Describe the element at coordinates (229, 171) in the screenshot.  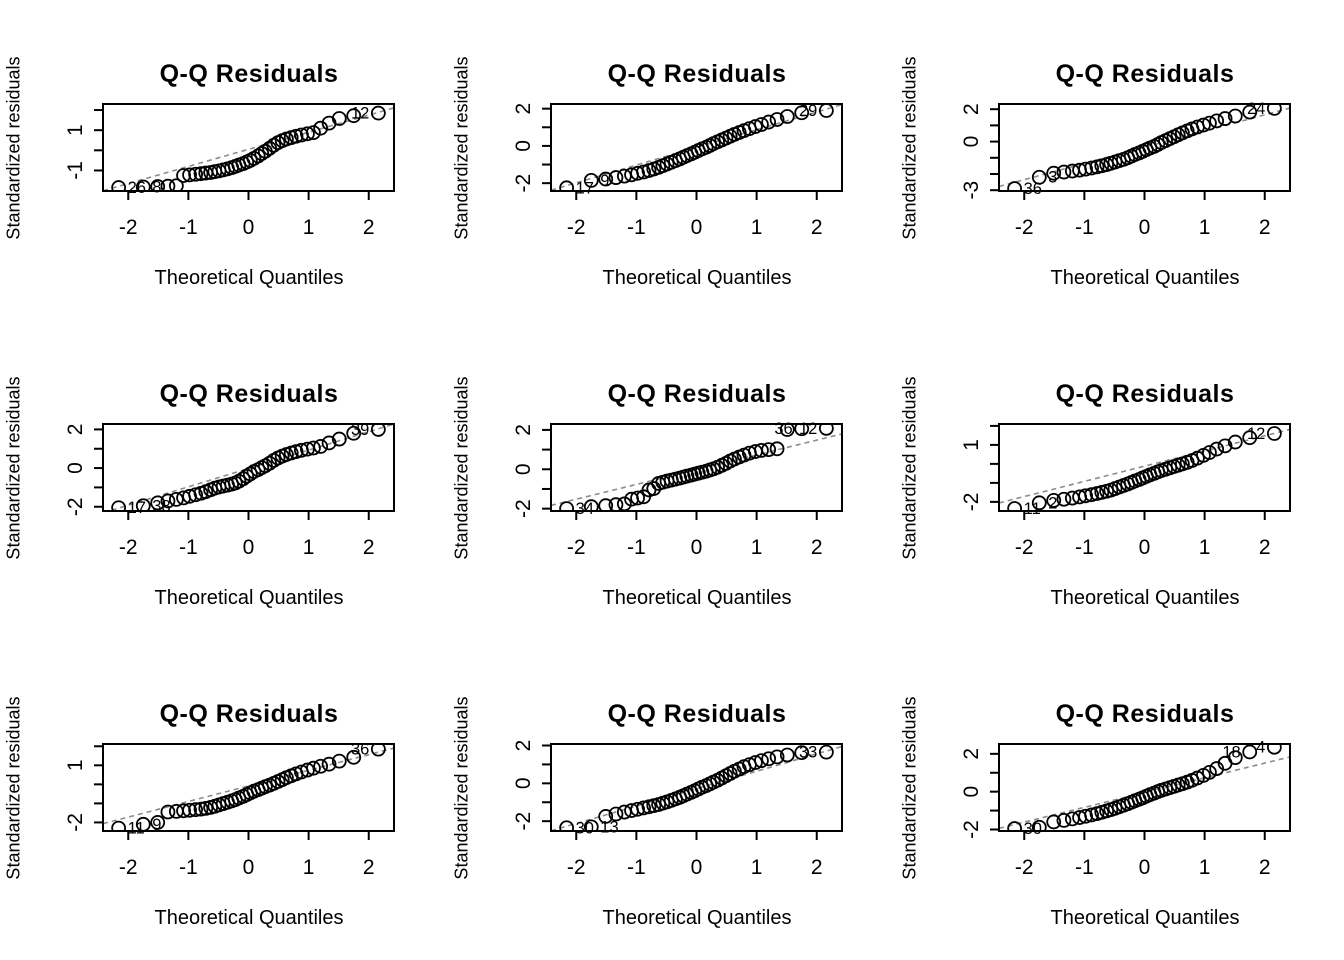
I see `qq-plot: 26 812-2 -1 0 1 21-1` at that location.